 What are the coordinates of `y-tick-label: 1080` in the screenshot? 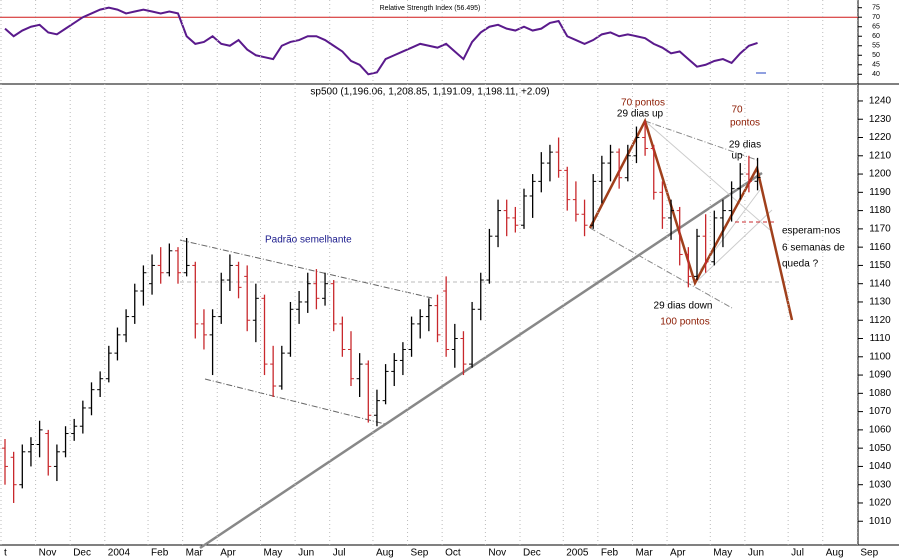 It's located at (880, 393).